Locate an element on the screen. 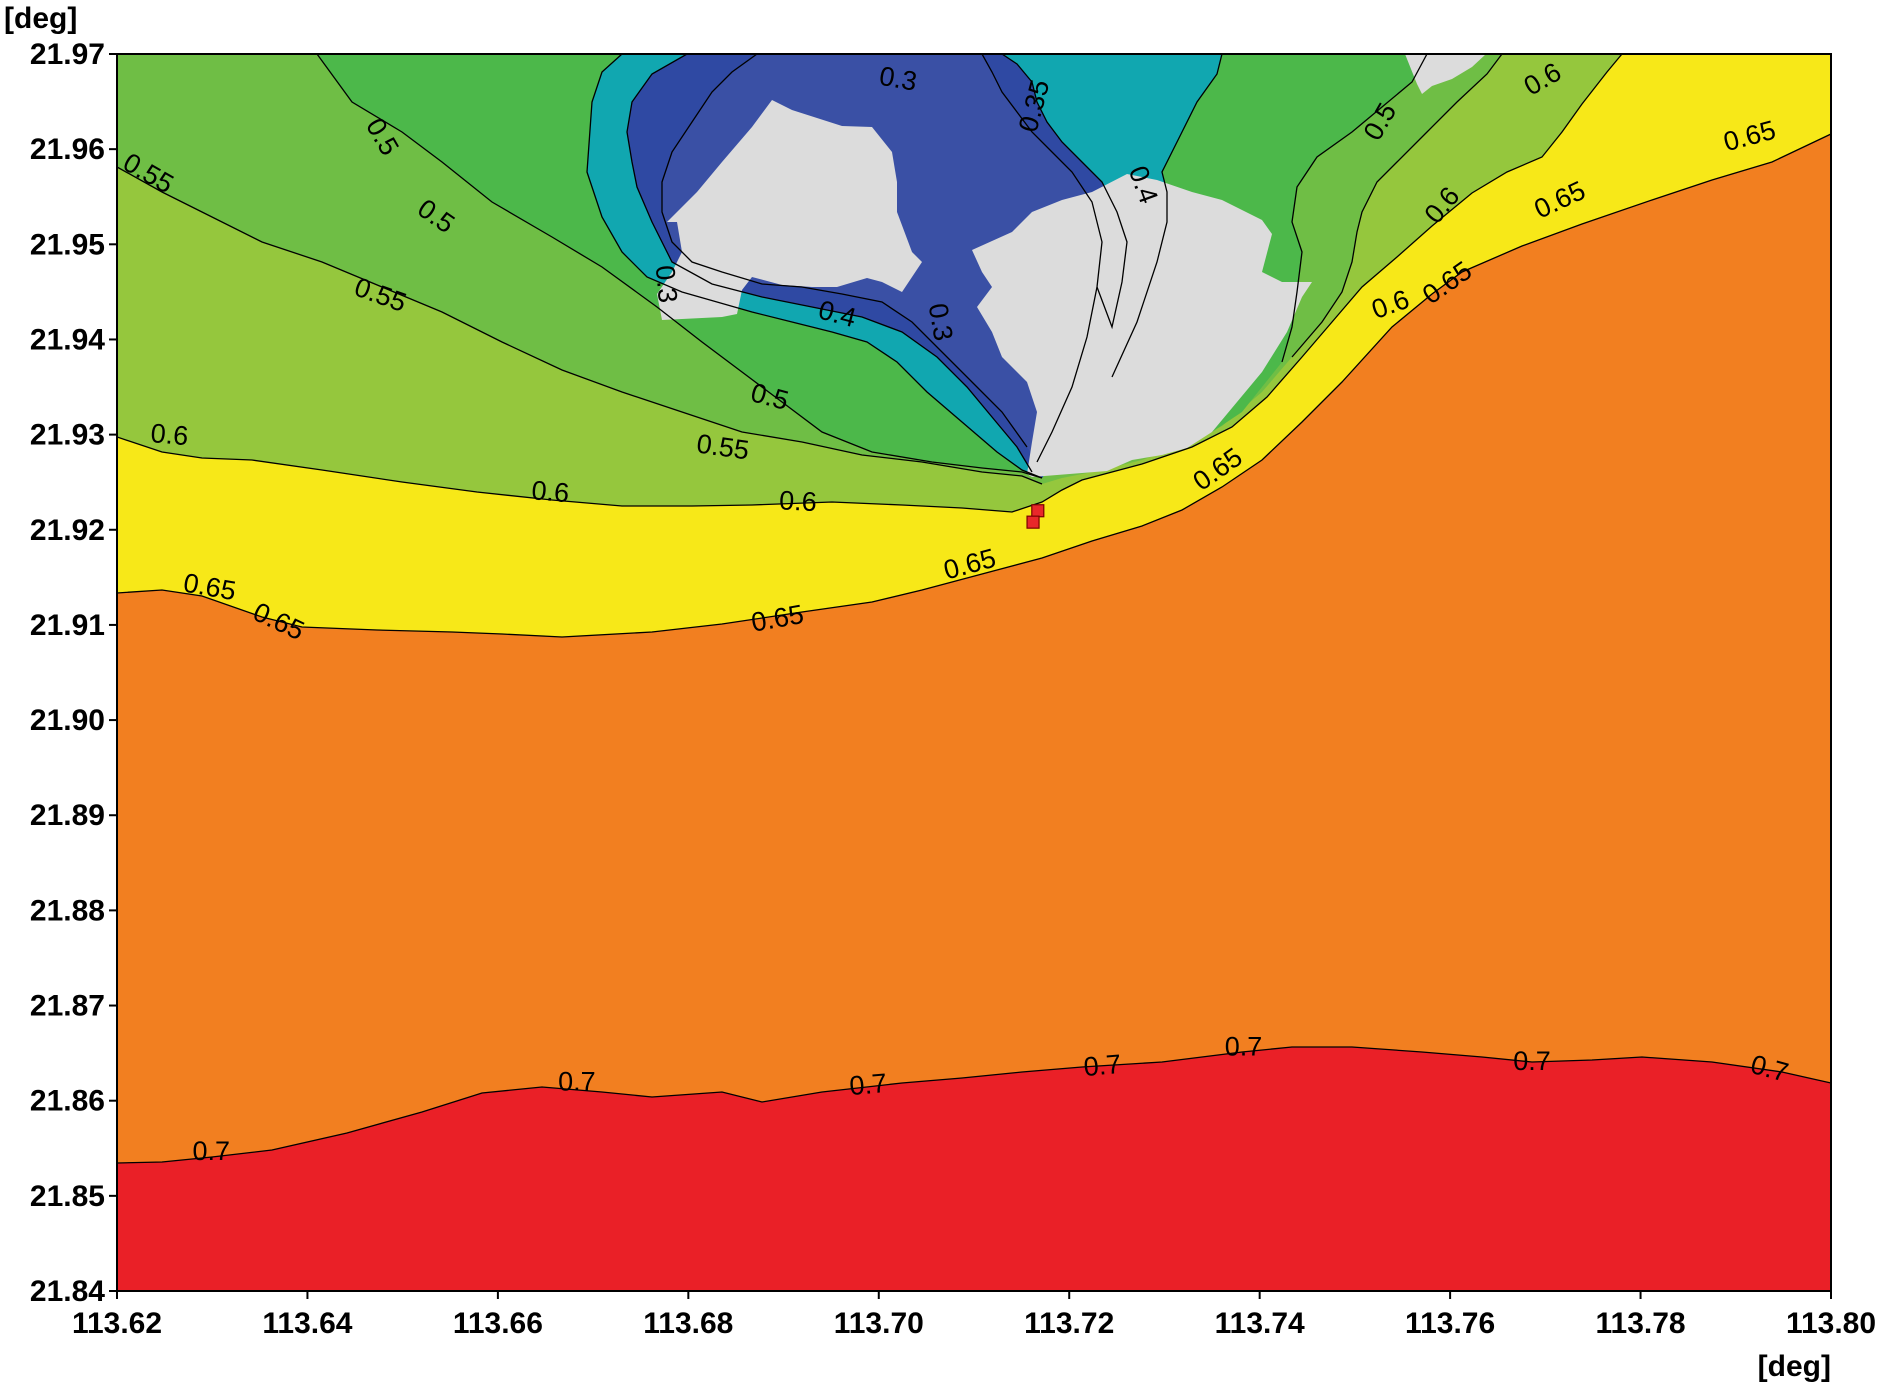  contour-line-0.4 is located at coordinates (814, 266).